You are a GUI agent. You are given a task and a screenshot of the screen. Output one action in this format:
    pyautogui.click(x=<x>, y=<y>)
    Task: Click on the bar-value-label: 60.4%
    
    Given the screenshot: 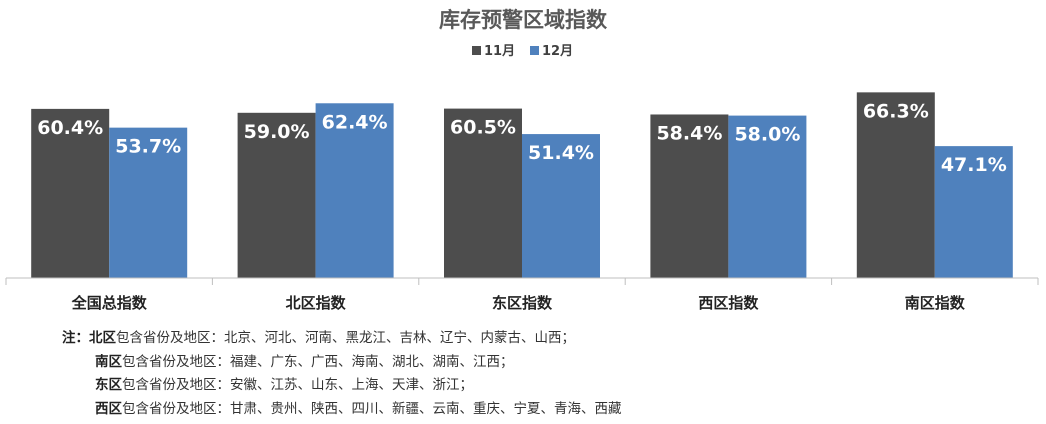 What is the action you would take?
    pyautogui.click(x=70, y=128)
    